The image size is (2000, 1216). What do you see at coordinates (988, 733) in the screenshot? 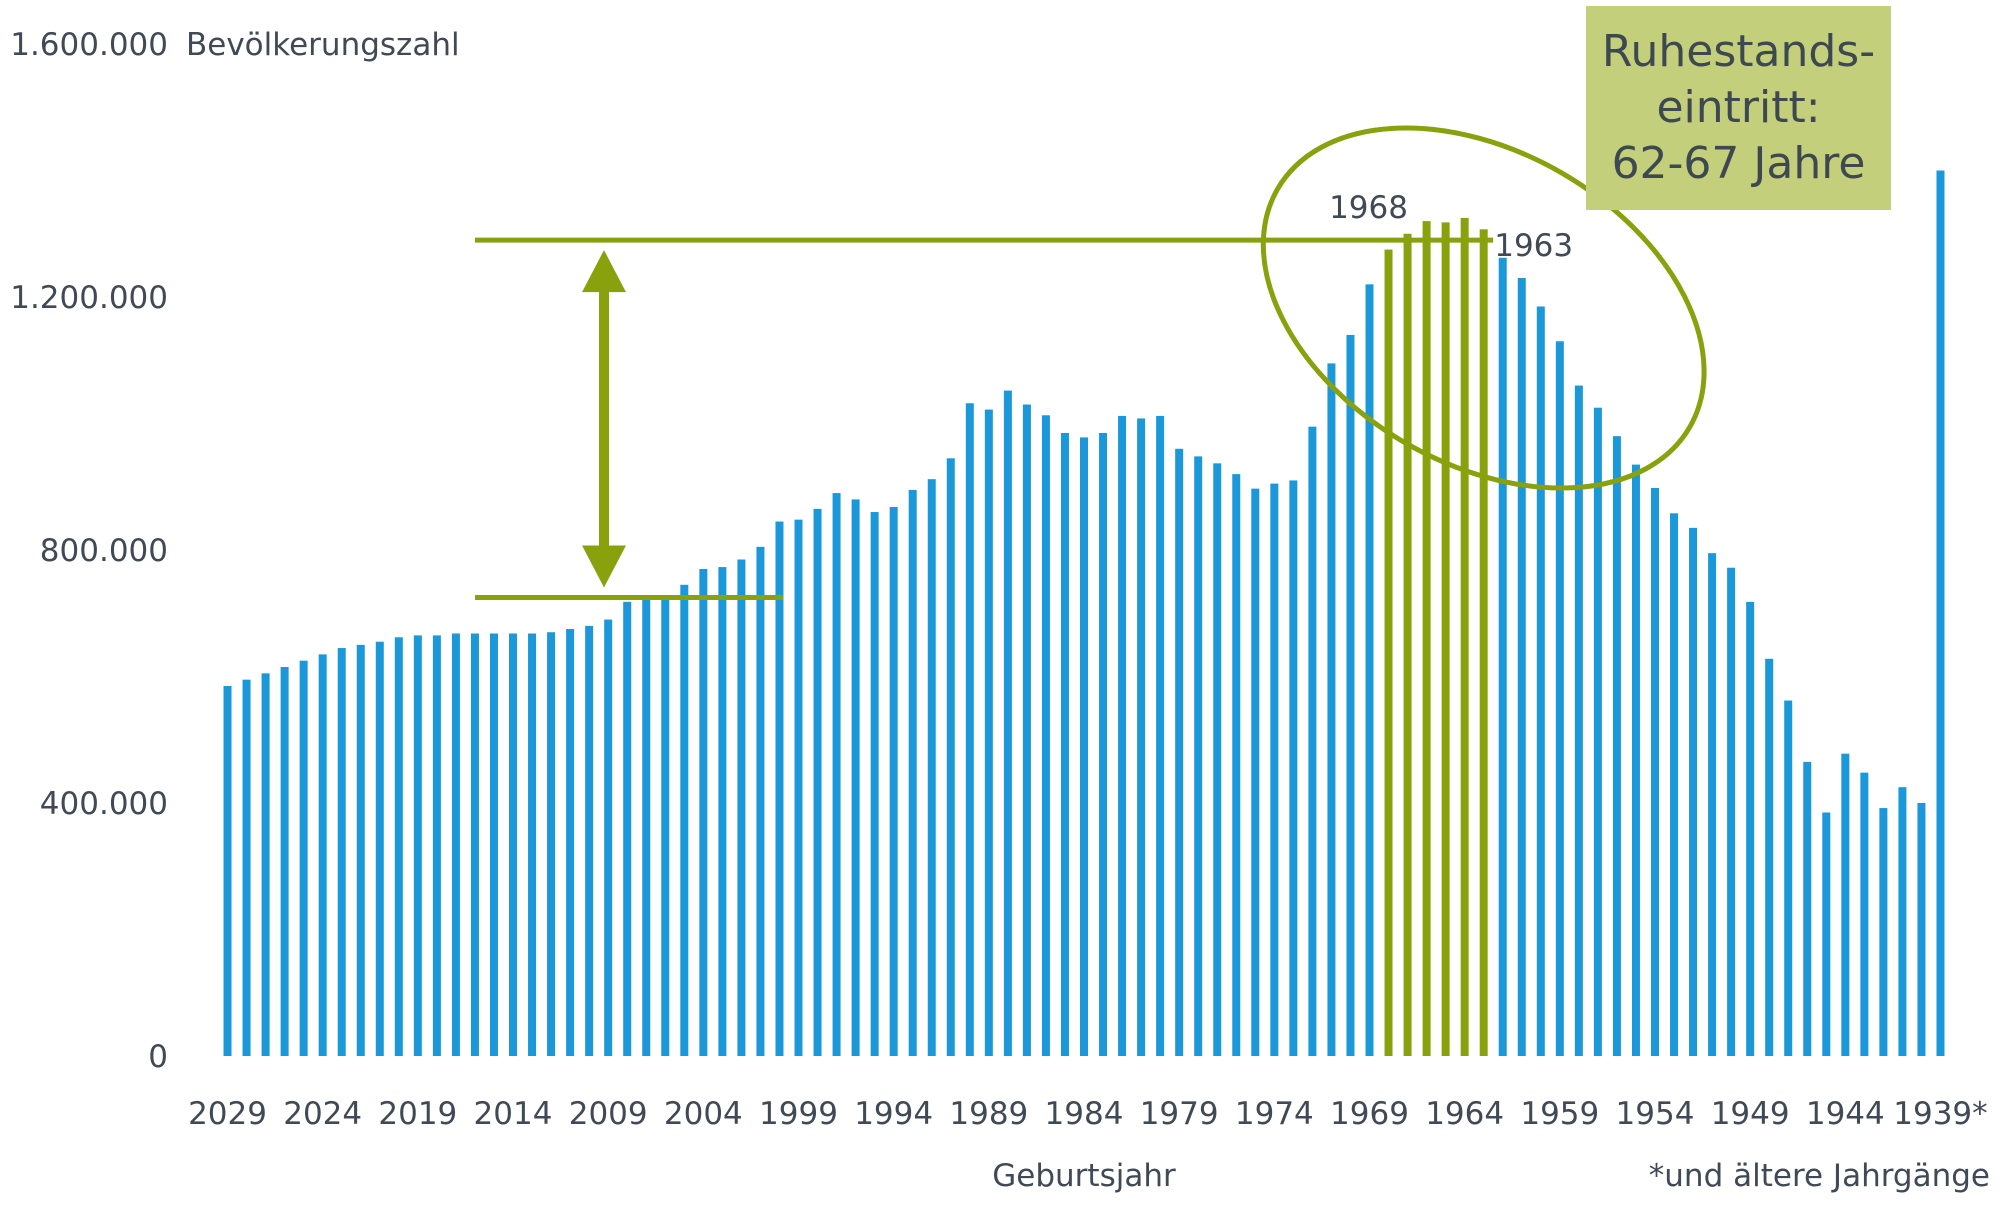
I see `bar-1989` at bounding box center [988, 733].